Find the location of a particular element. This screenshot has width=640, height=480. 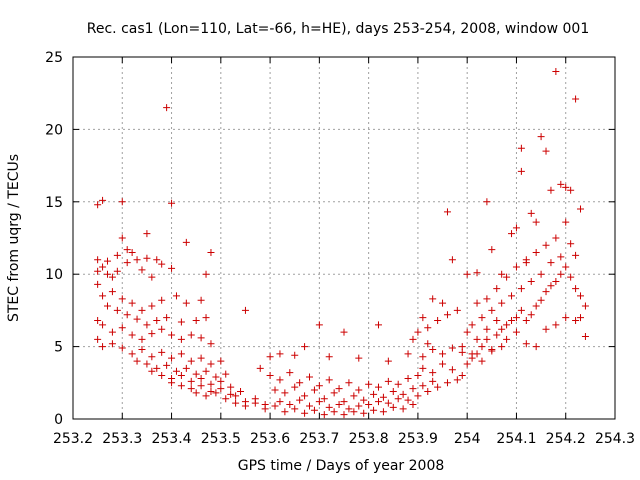

x-tick-label: 253.3 is located at coordinates (122, 439).